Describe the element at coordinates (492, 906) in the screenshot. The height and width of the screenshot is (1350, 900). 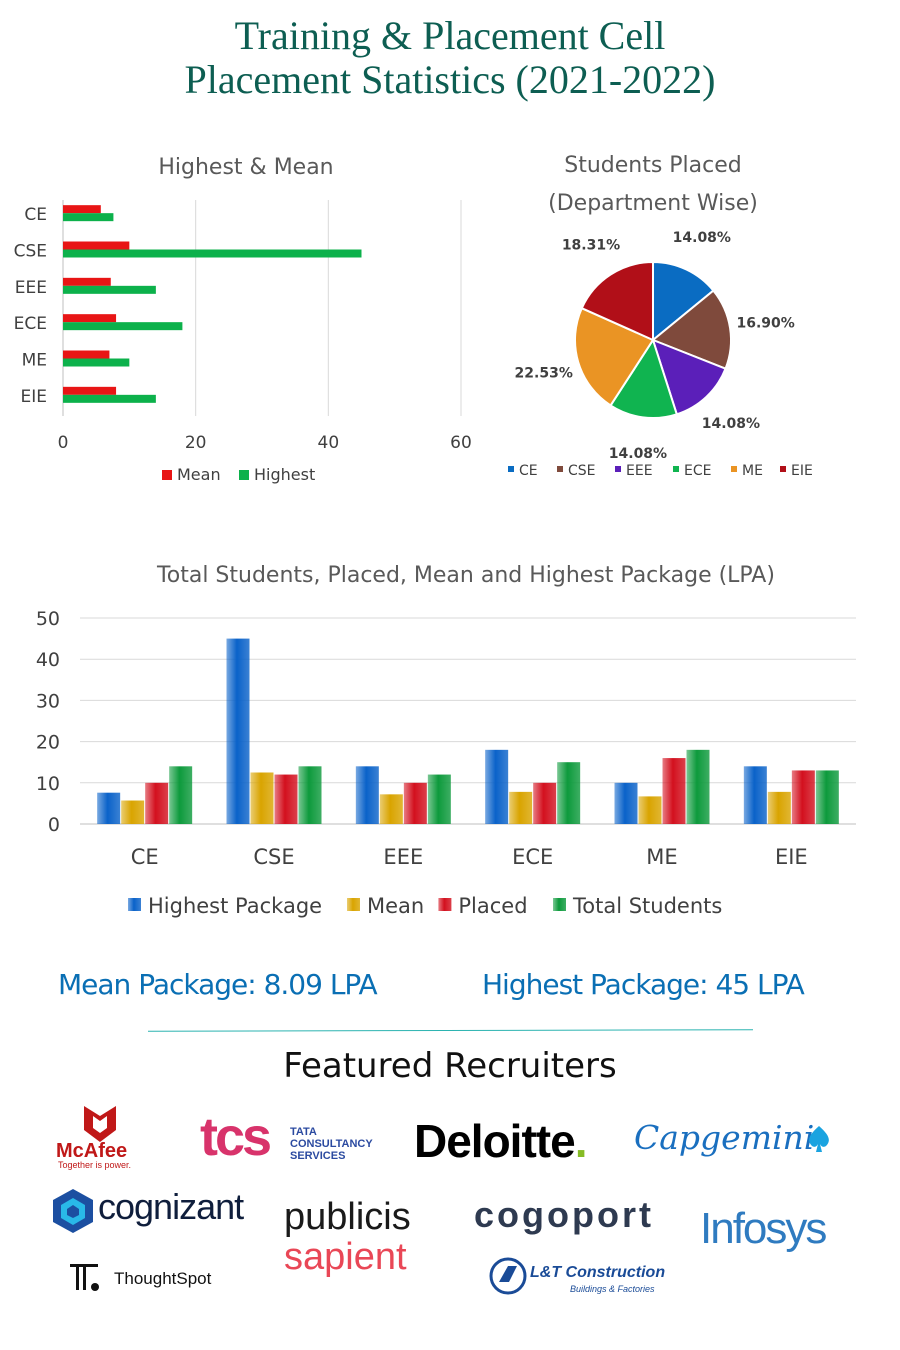
I see `chart3-legend-label: Placed` at that location.